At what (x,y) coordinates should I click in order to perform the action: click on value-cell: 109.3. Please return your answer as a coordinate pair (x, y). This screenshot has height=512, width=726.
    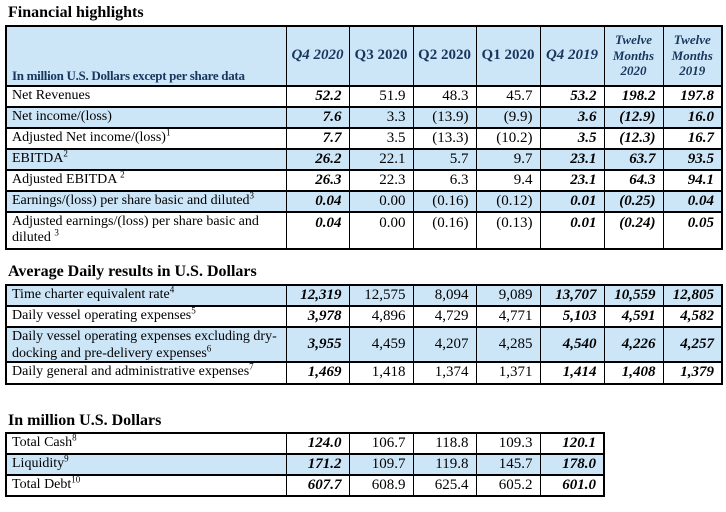
    Looking at the image, I should click on (508, 444).